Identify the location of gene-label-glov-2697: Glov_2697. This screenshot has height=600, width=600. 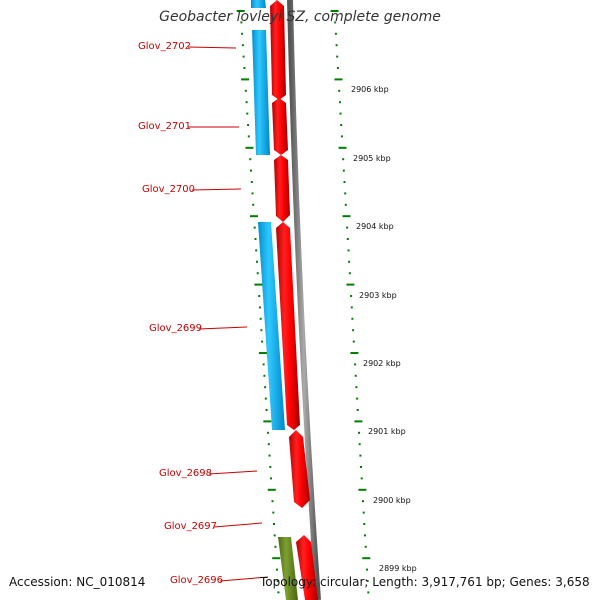
(191, 526).